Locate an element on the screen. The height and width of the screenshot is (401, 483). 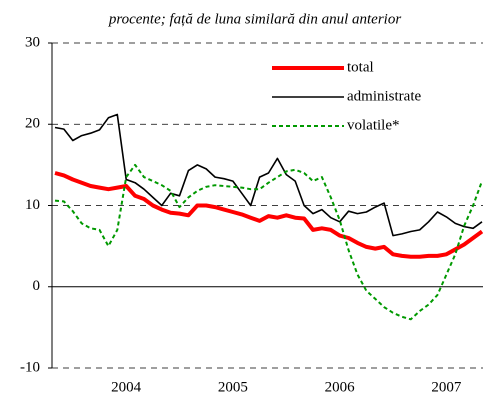
x-tick-label: 2004 is located at coordinates (126, 387).